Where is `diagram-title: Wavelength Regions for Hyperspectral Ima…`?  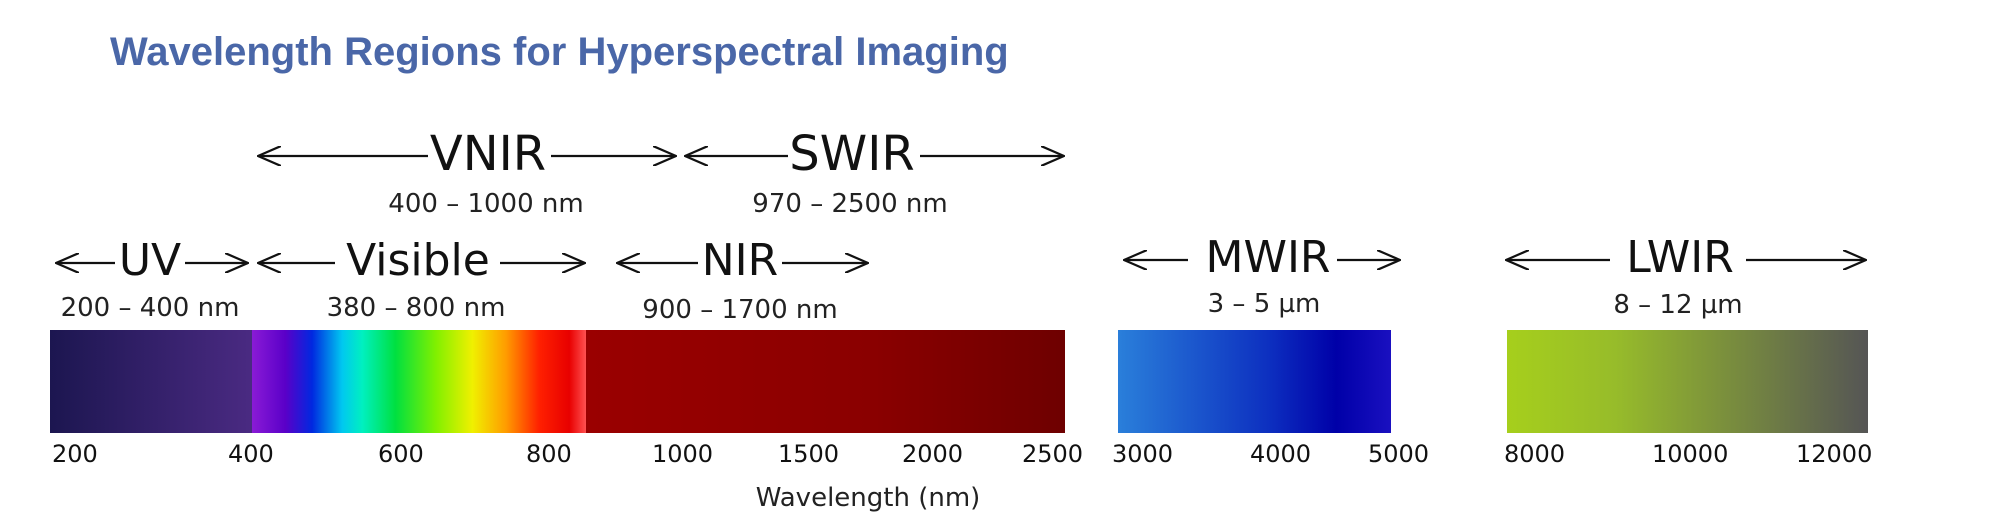
diagram-title: Wavelength Regions for Hyperspectral Ima… is located at coordinates (559, 52).